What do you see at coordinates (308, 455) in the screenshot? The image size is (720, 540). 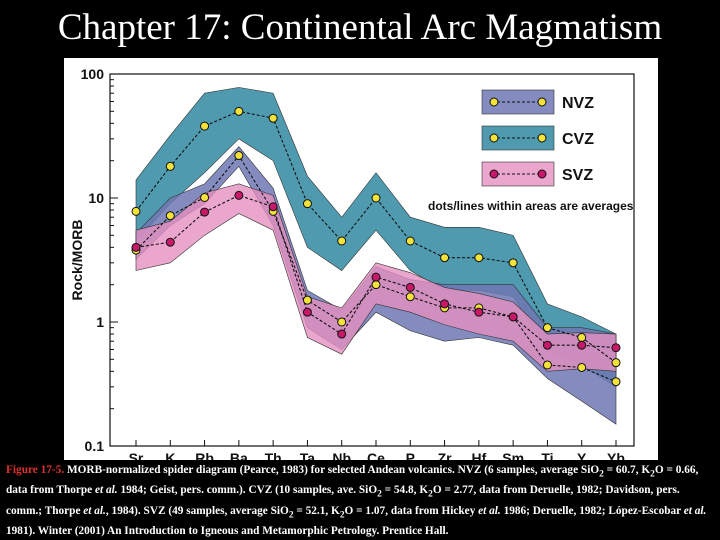 I see `x-tick-label: Ta` at bounding box center [308, 455].